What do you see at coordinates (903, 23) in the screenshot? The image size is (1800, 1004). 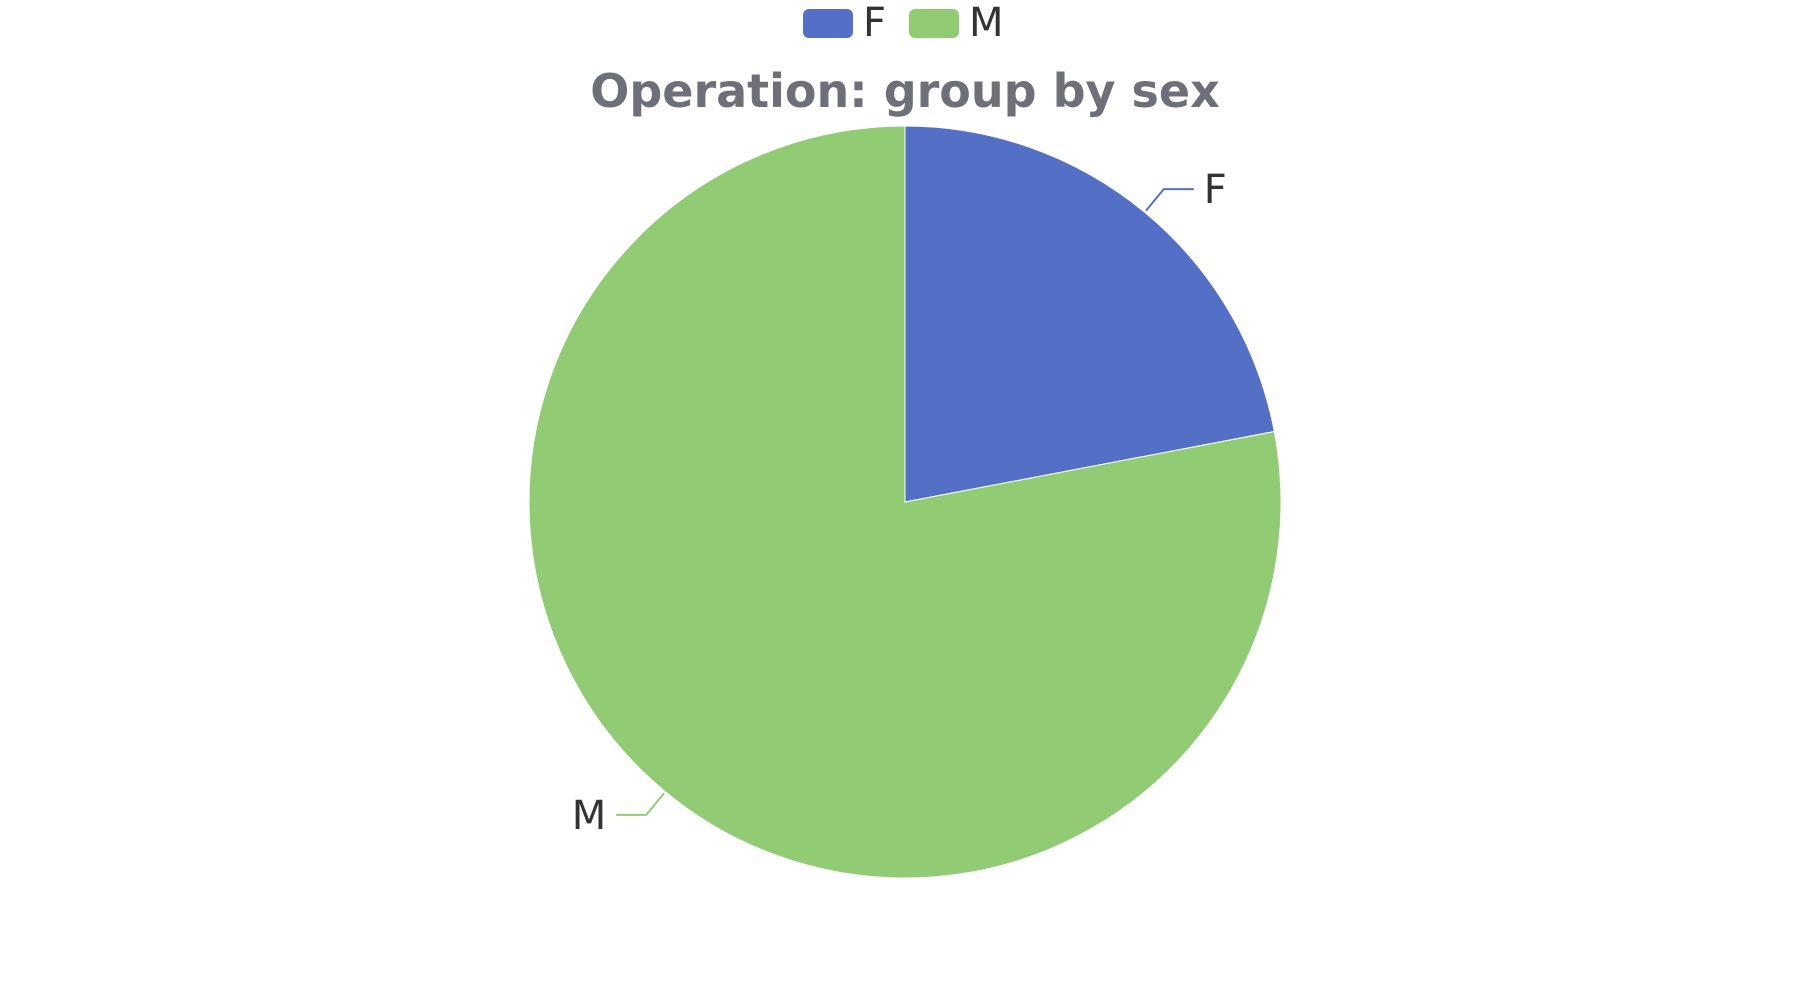 I see `legend: F M` at bounding box center [903, 23].